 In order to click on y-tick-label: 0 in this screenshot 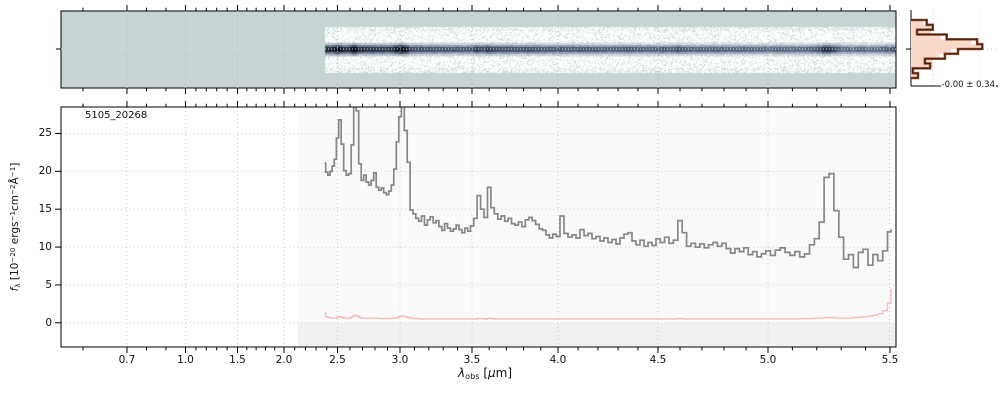, I will do `click(48, 322)`.